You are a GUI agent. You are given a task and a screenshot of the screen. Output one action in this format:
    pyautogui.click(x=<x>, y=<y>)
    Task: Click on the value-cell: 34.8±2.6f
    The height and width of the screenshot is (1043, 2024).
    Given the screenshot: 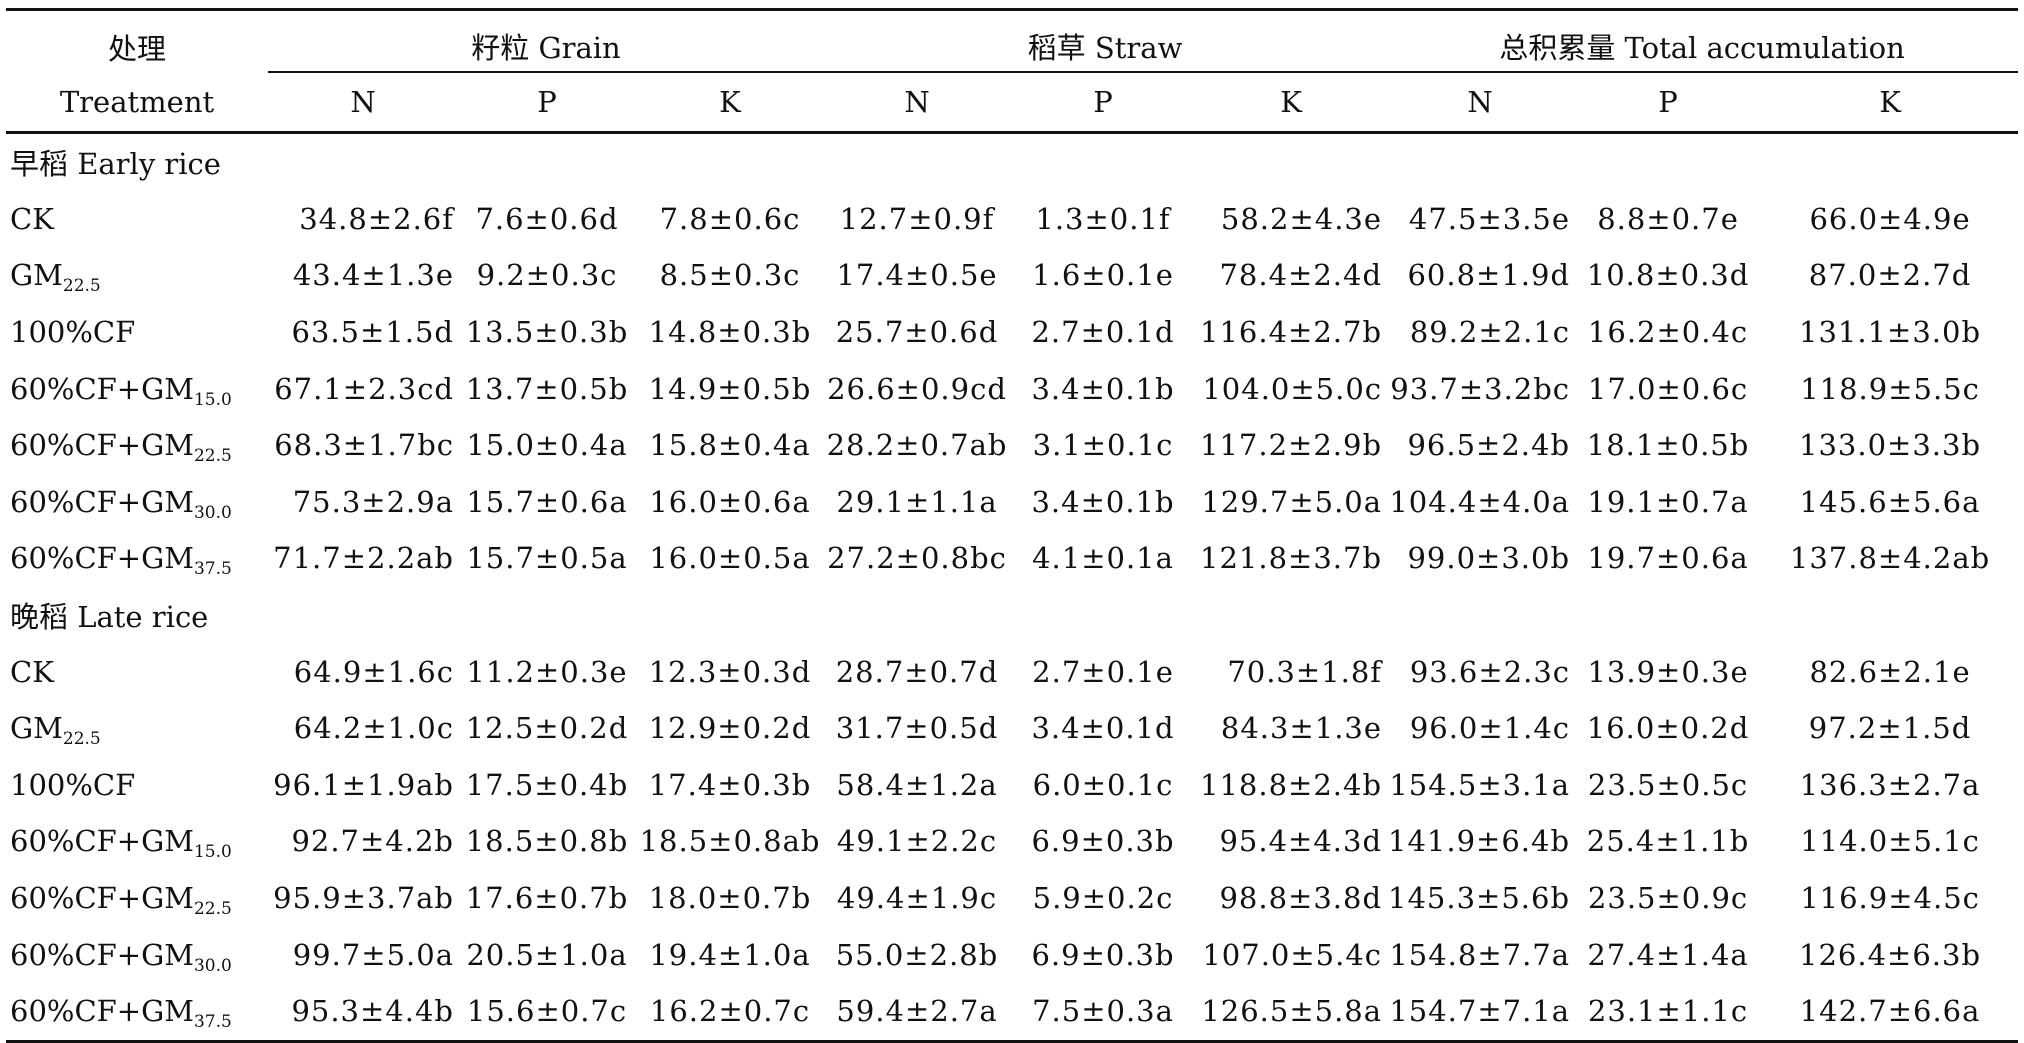 What is the action you would take?
    pyautogui.click(x=376, y=218)
    